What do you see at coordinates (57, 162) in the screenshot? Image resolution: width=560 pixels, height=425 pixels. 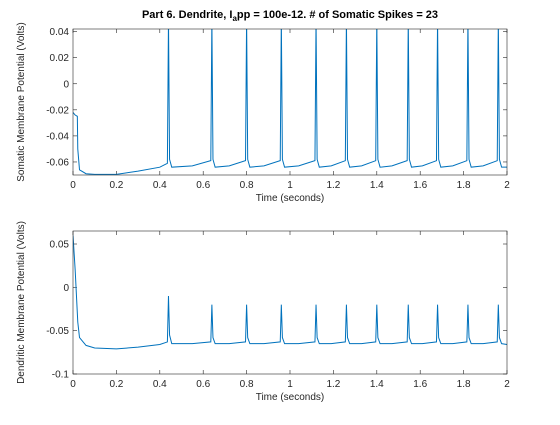 I see `y-tick-label: -0.06` at bounding box center [57, 162].